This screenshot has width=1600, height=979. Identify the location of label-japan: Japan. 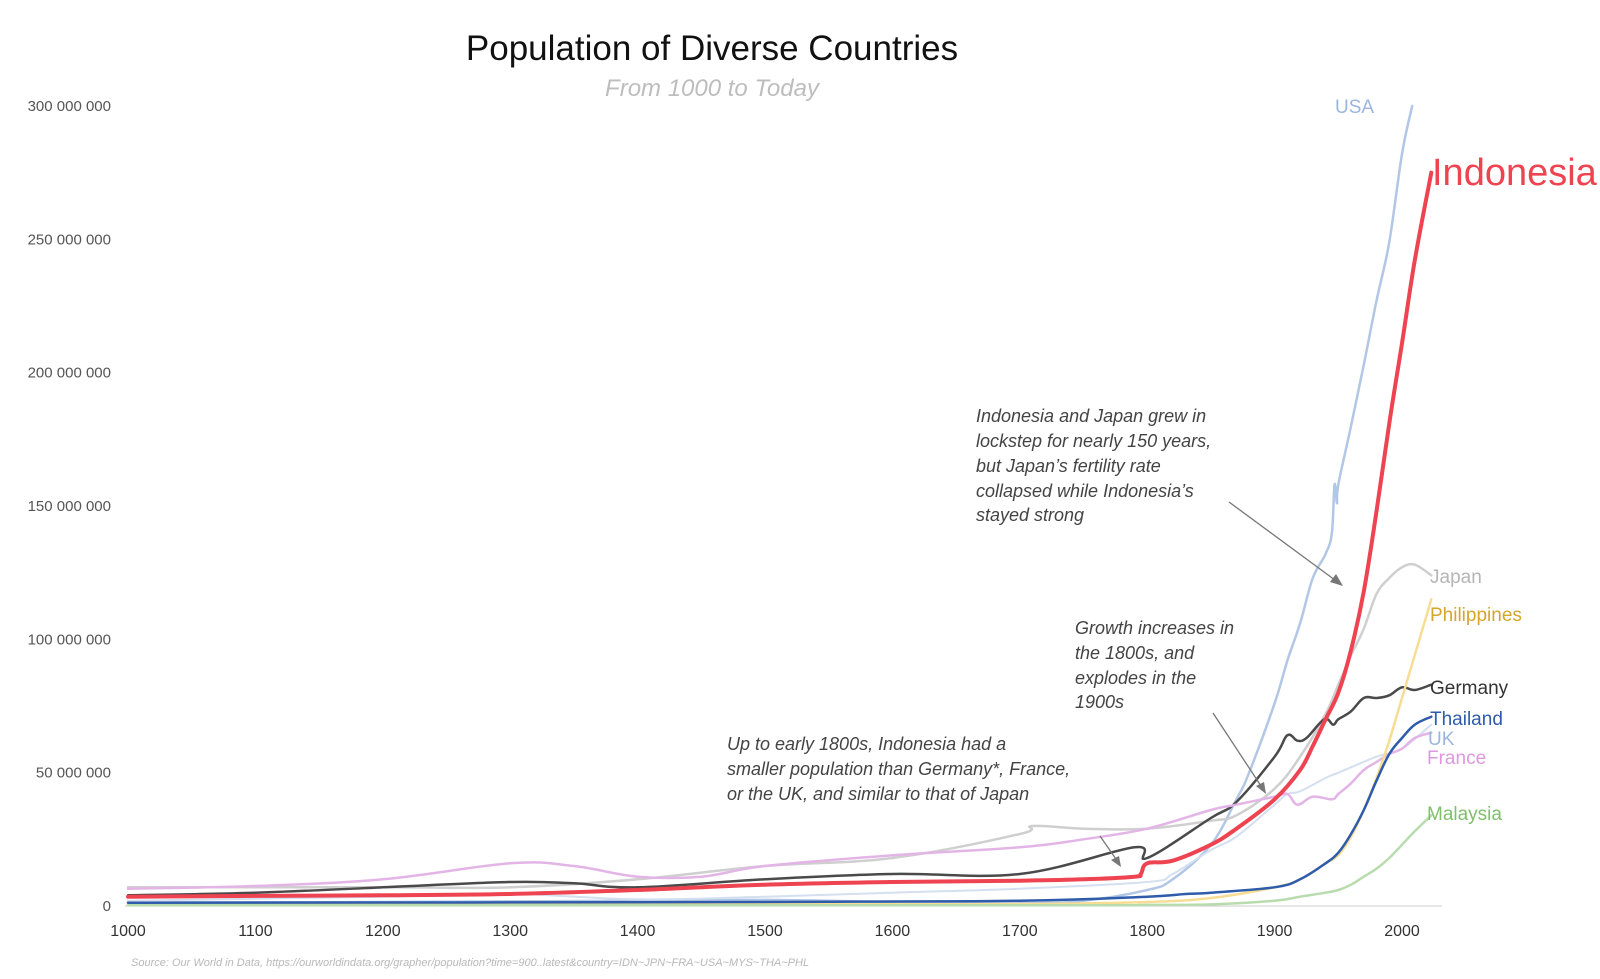
(1456, 577).